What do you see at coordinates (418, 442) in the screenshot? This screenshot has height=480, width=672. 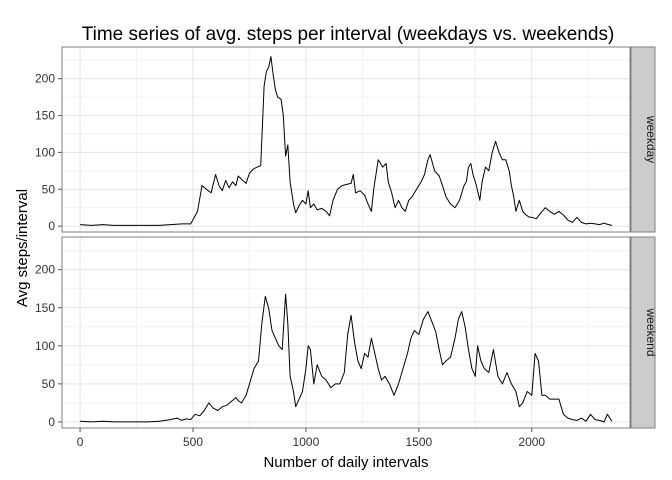 I see `x-tick-label: 1500` at bounding box center [418, 442].